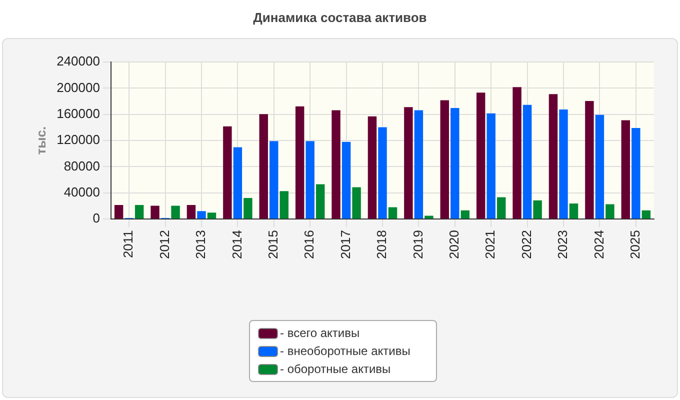 The height and width of the screenshot is (400, 680). What do you see at coordinates (309, 244) in the screenshot?
I see `x-tick-label: 2016` at bounding box center [309, 244].